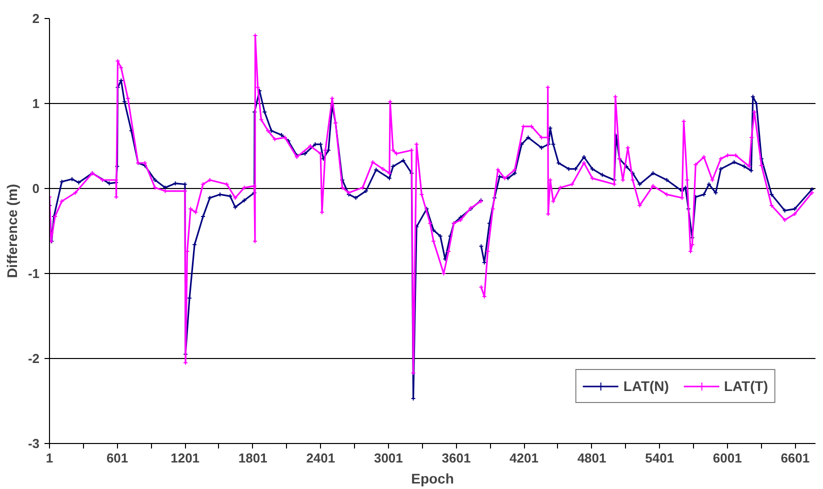  What do you see at coordinates (117, 458) in the screenshot?
I see `x-tick-label: 601` at bounding box center [117, 458].